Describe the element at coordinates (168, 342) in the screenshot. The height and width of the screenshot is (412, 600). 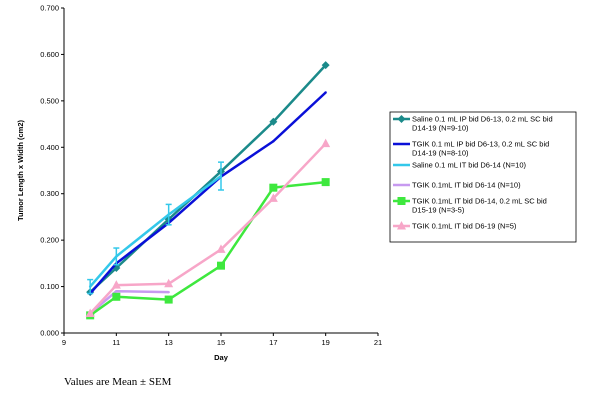
I see `x-tick-label: 13` at that location.